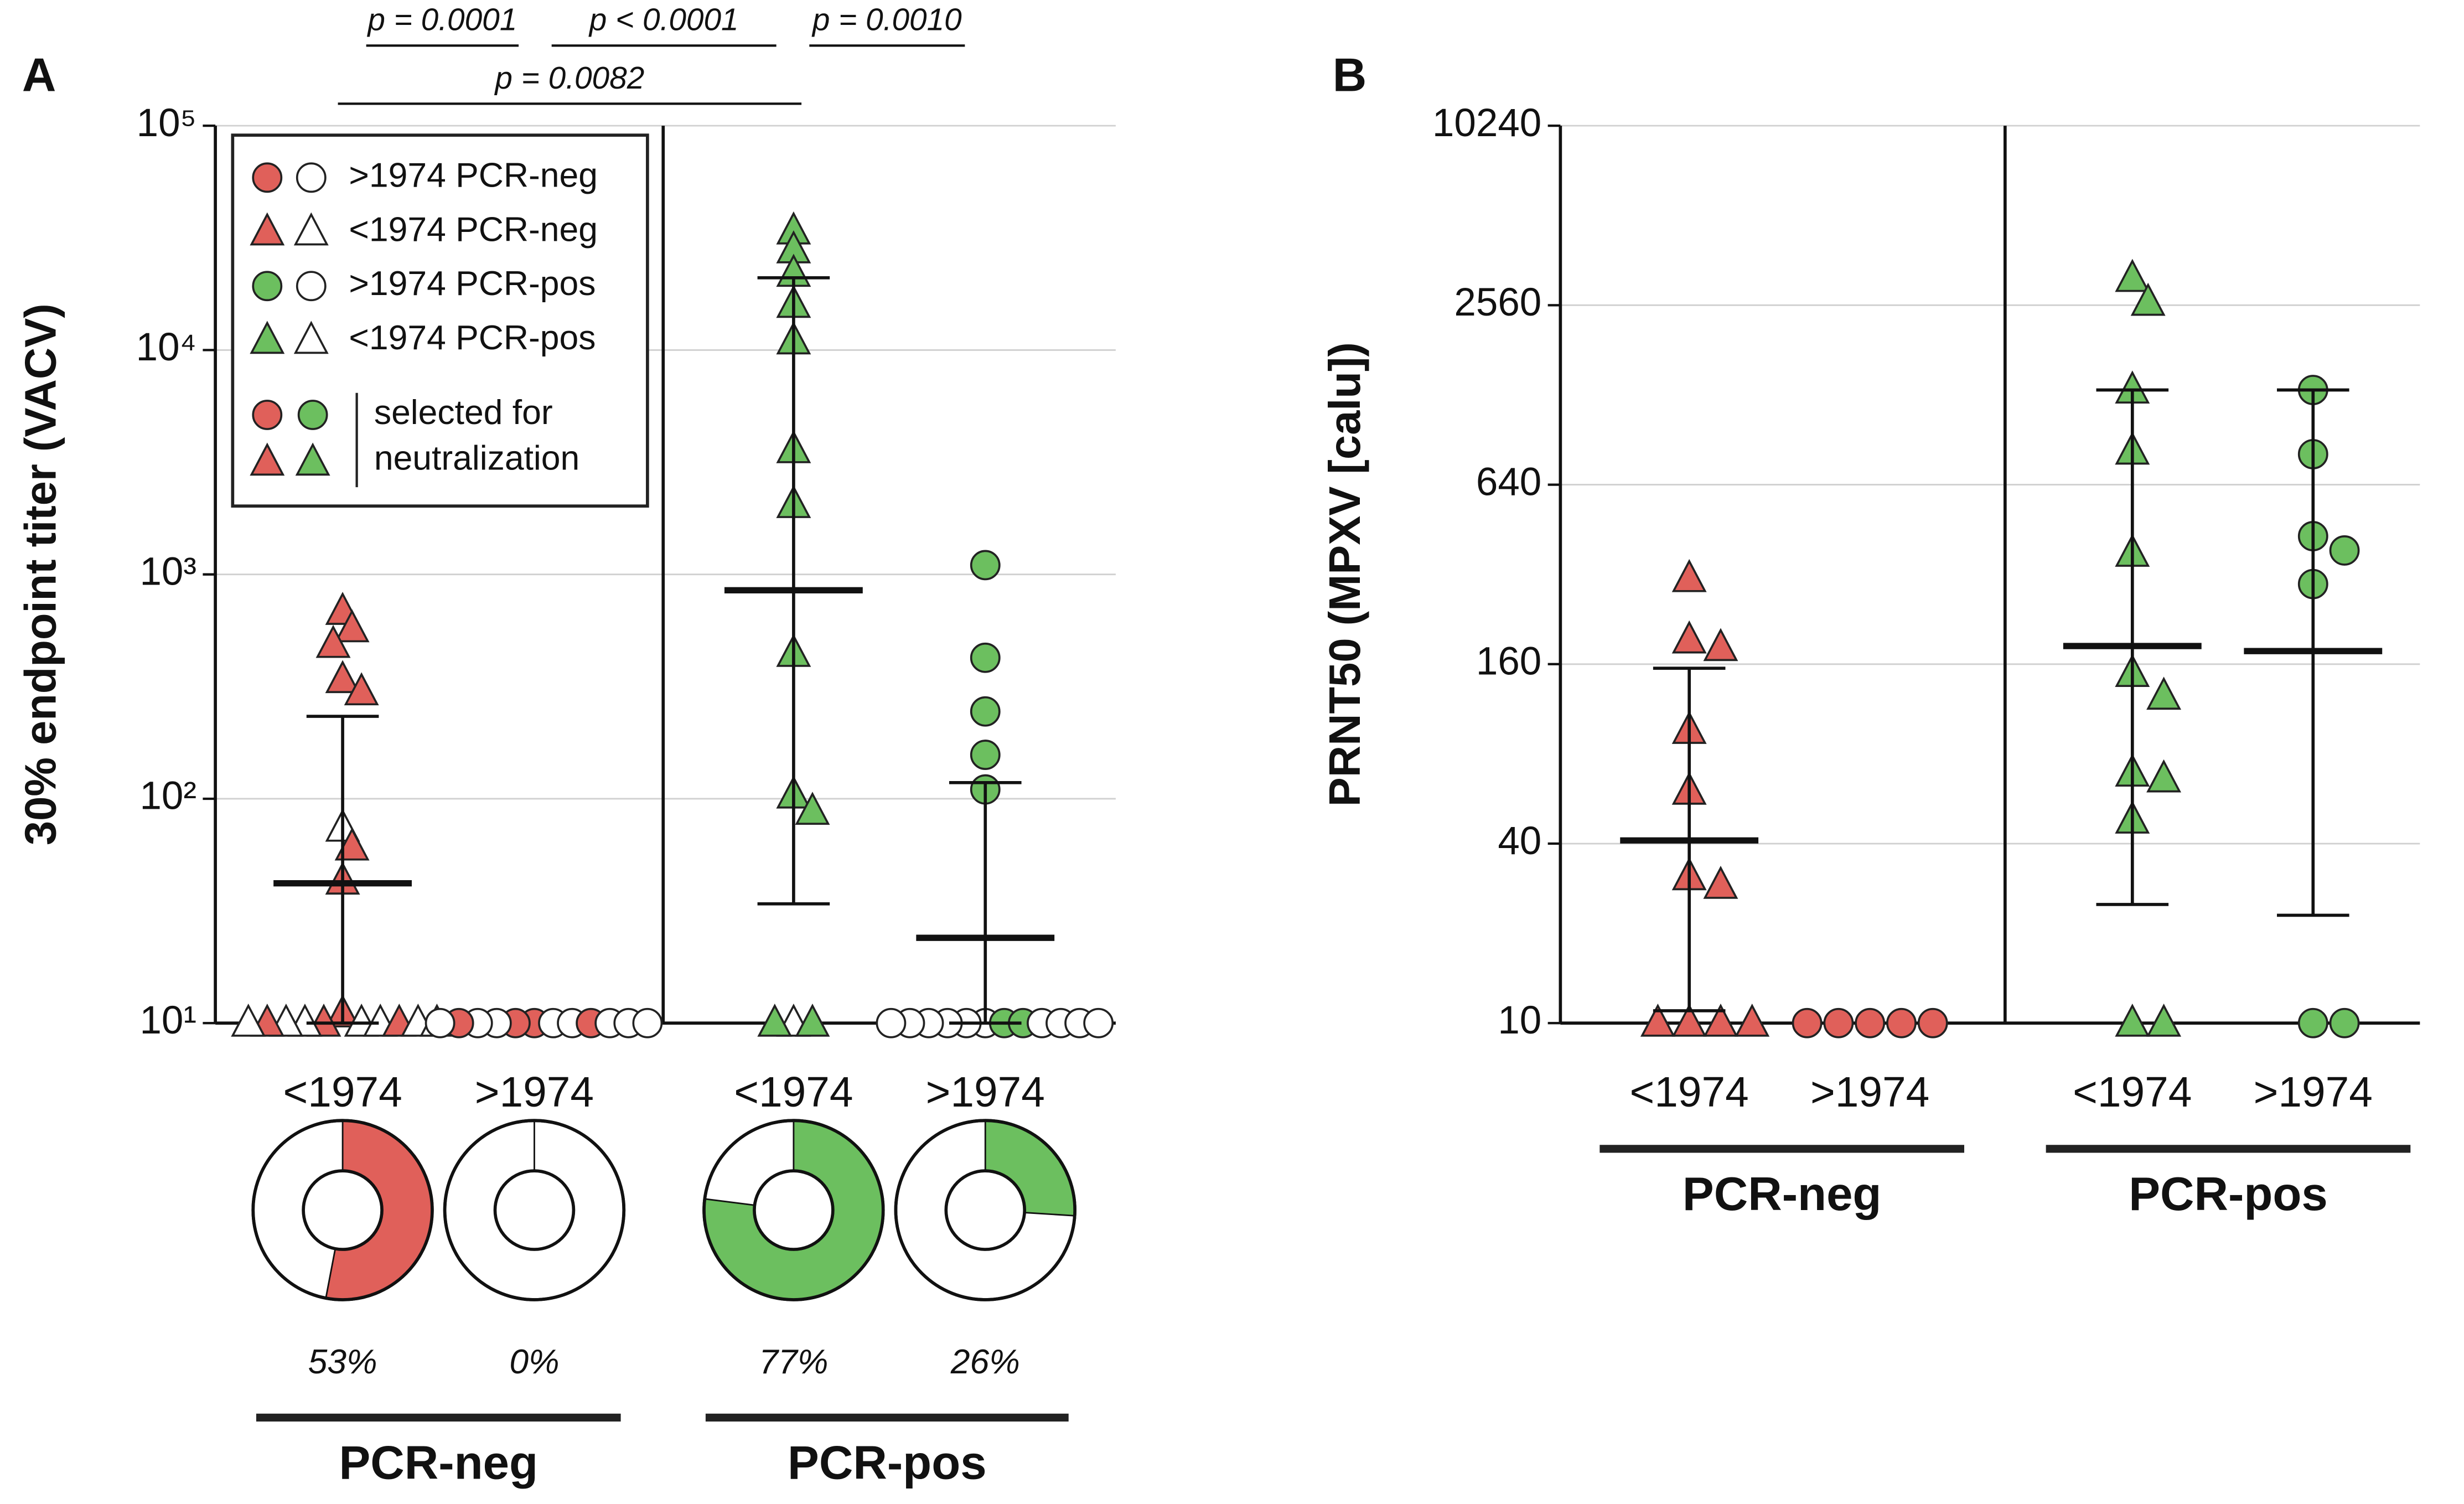 The width and height of the screenshot is (2464, 1504). I want to click on p-value: p = 0.0082, so click(569, 79).